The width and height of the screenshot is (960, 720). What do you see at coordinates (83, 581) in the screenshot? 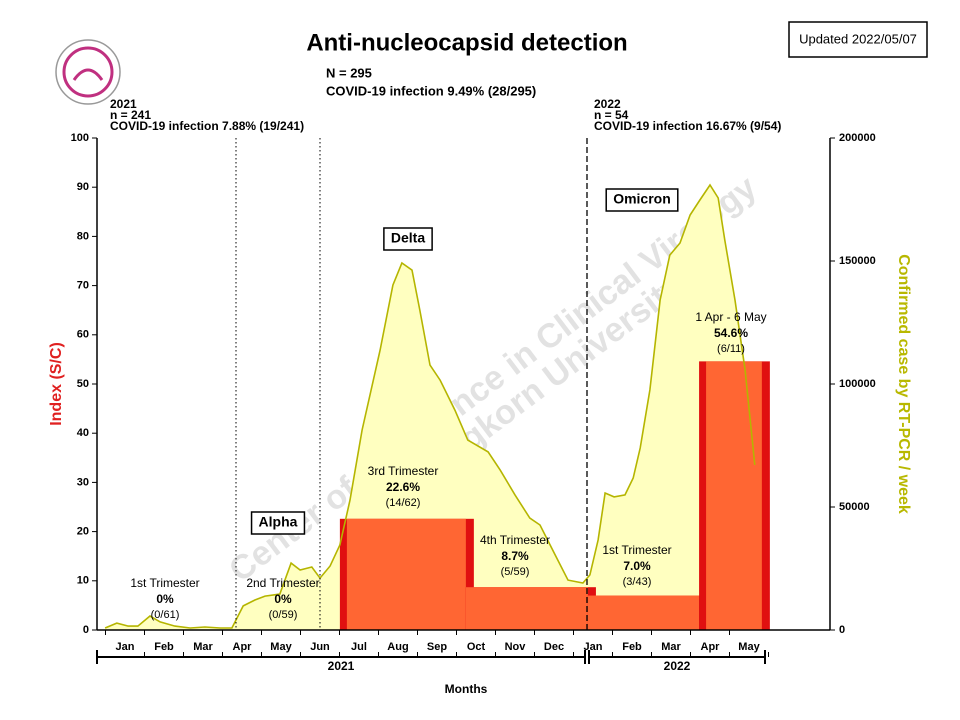
I see `y-tick-label: 10` at bounding box center [83, 581].